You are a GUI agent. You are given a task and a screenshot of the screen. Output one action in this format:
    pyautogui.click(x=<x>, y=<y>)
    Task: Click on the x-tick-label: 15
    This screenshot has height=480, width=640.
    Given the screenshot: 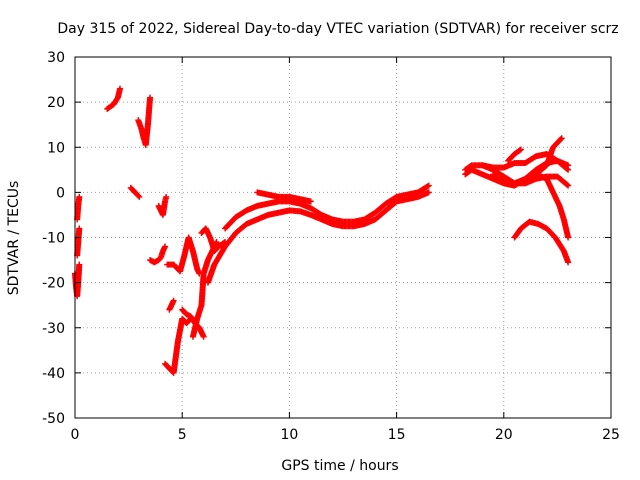 What is the action you would take?
    pyautogui.click(x=397, y=435)
    